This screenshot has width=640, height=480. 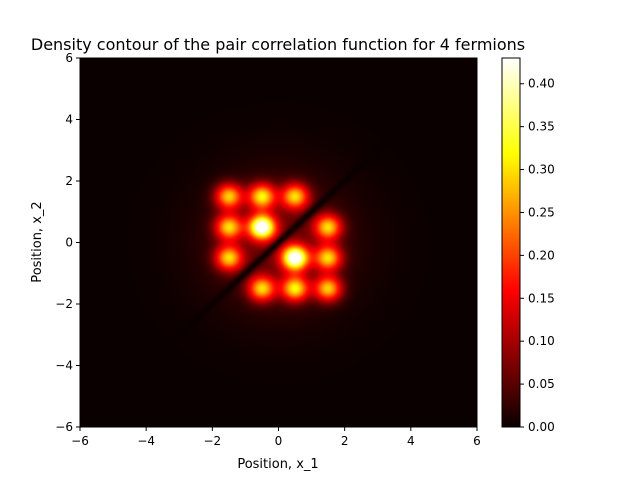 I want to click on colorbar-tick-label: 0.10, so click(x=541, y=341).